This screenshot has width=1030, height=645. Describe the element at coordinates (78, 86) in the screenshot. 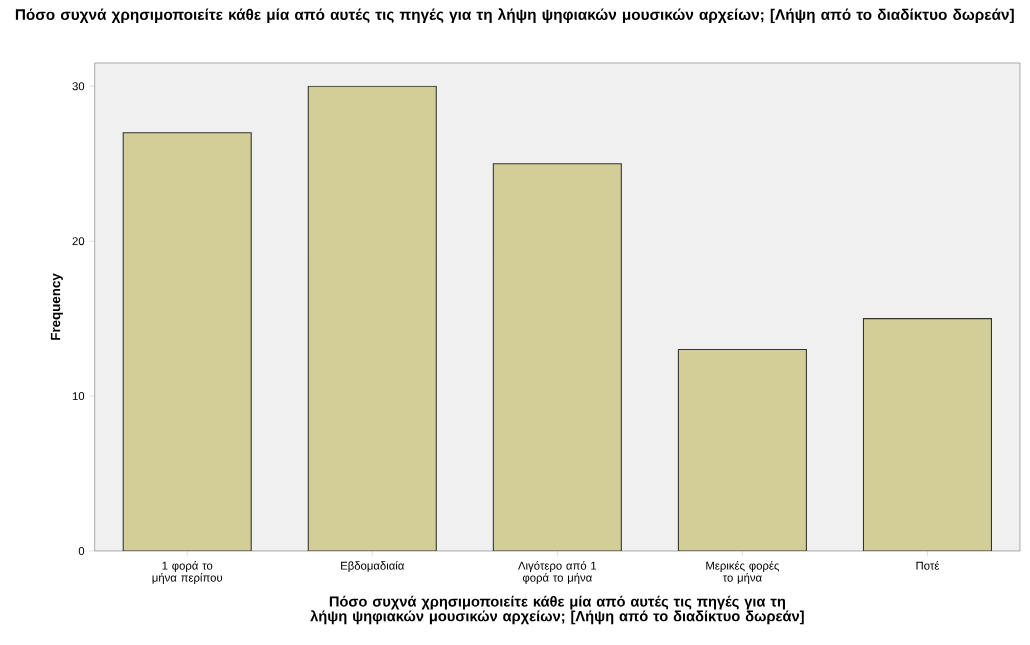

I see `y-tick-label: 30` at that location.